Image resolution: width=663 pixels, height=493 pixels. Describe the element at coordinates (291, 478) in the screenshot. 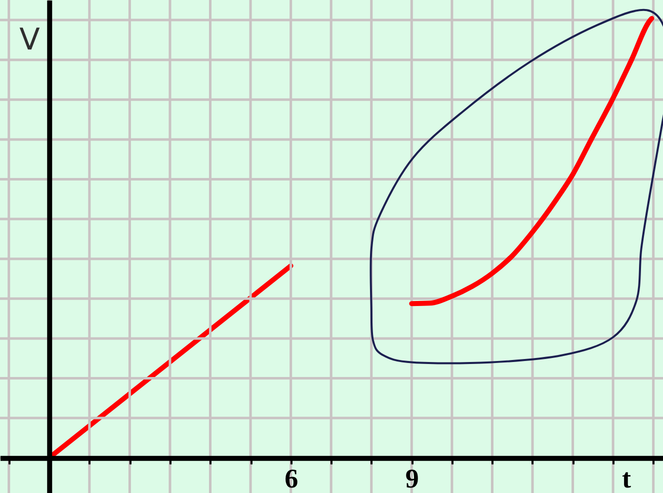

I see `x-tick-label: 6` at that location.